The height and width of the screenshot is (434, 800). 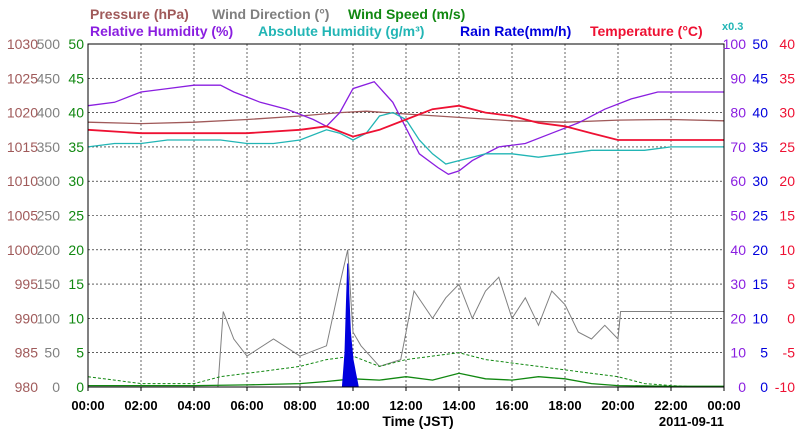 I want to click on y-tick-label-wind-direction: 0, so click(x=56, y=387).